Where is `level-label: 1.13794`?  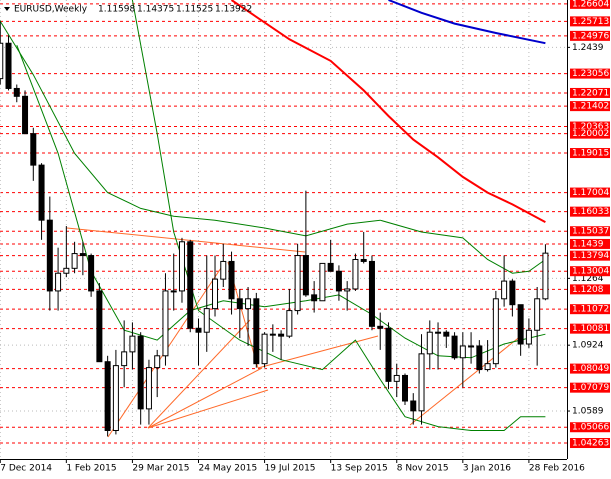
level-label: 1.13794 is located at coordinates (590, 256).